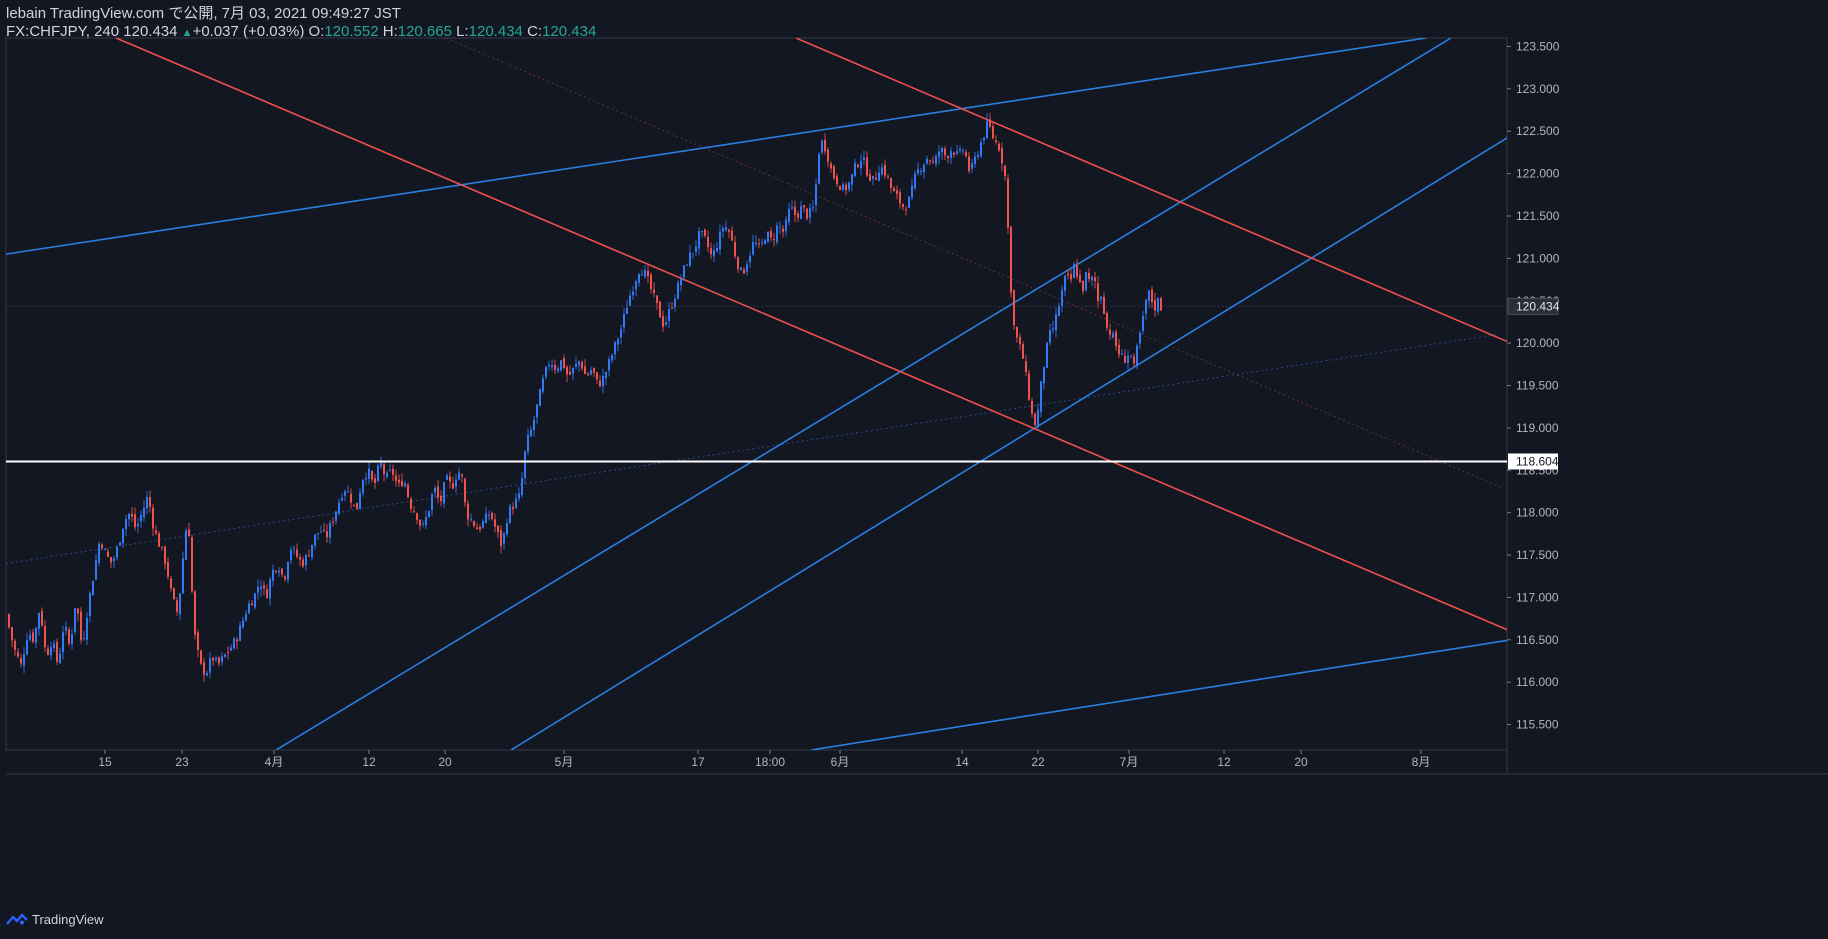 The height and width of the screenshot is (939, 1828). Describe the element at coordinates (17, 919) in the screenshot. I see `tradingview-logo-icon` at that location.